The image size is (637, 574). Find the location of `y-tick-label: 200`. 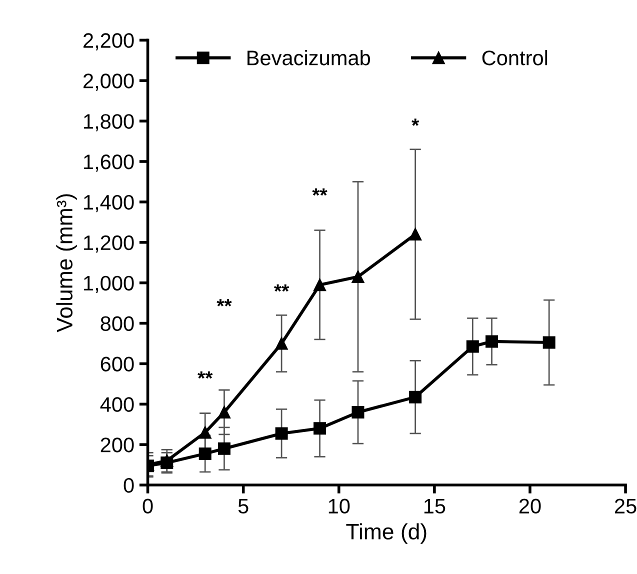

y-tick-label: 200 is located at coordinates (117, 445).